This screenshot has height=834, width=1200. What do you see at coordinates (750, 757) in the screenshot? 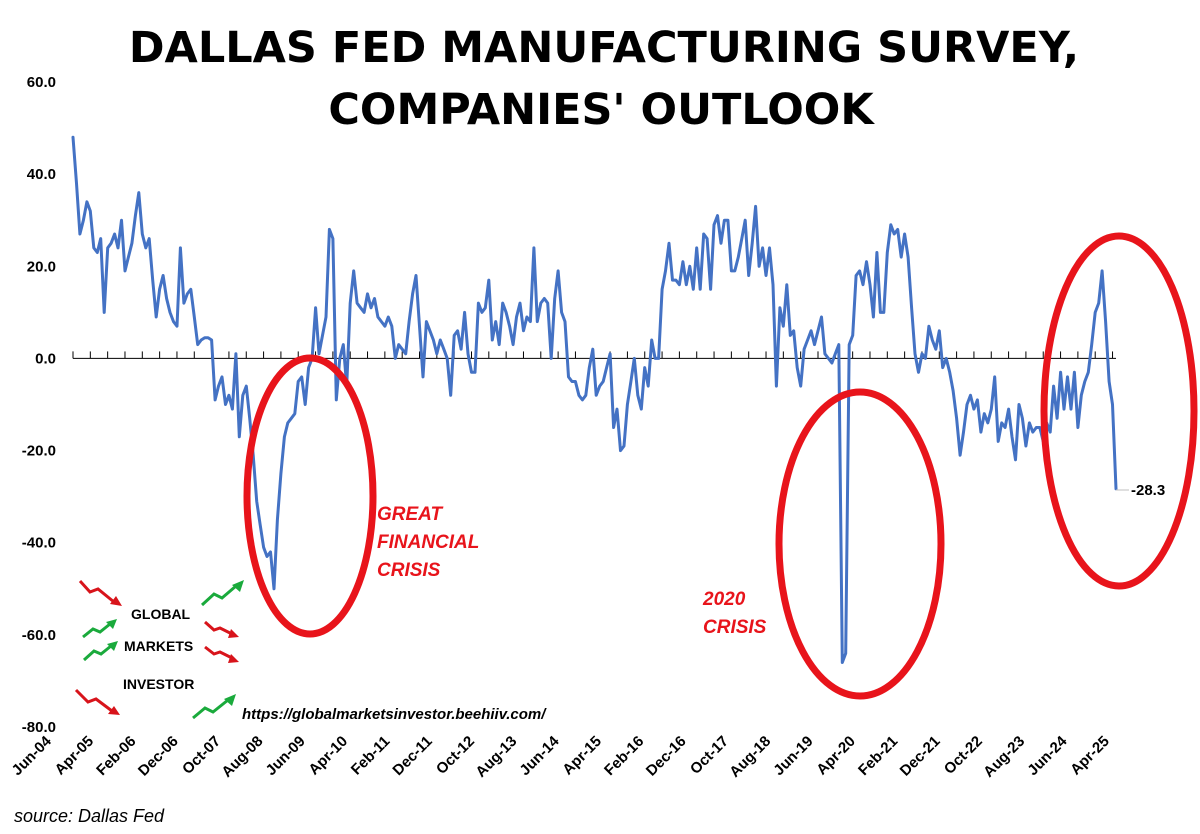
I see `x-tick-label: Aug-18` at bounding box center [750, 757].